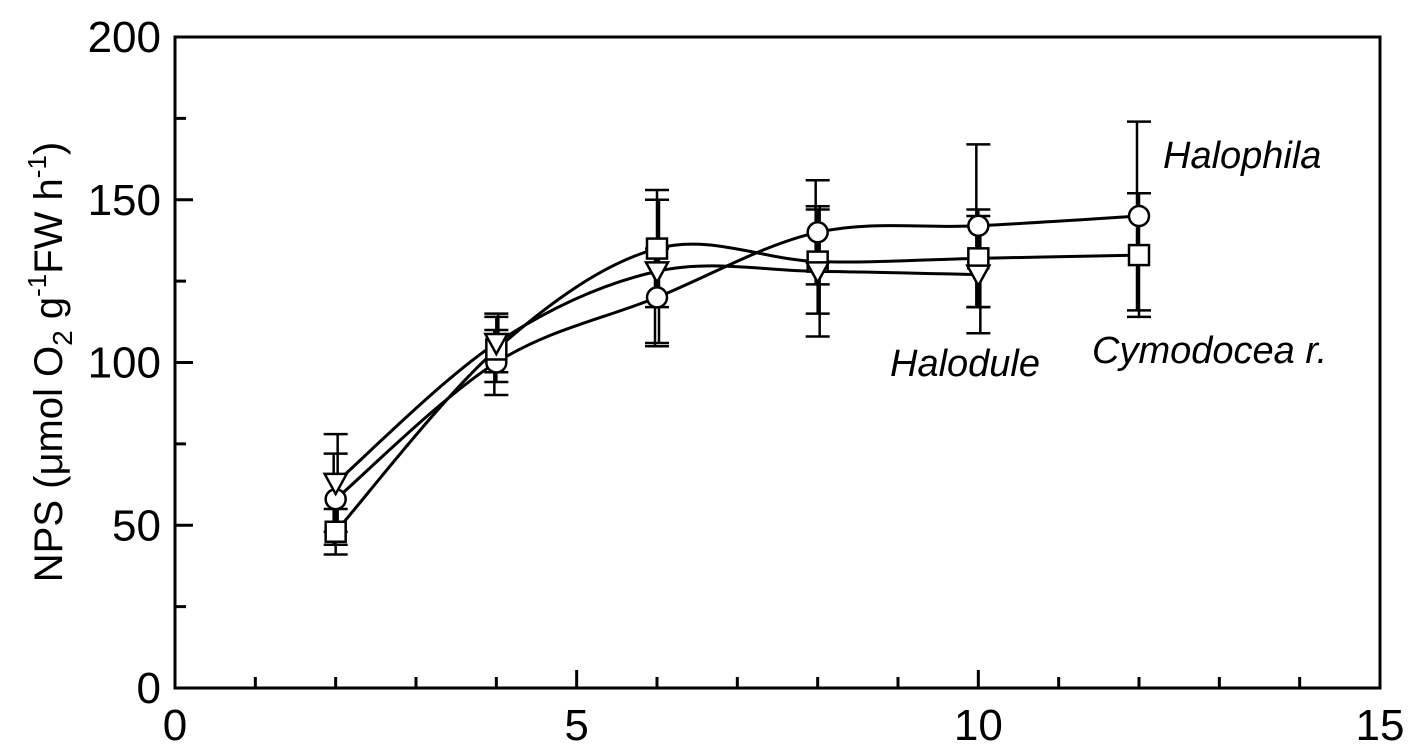 The height and width of the screenshot is (756, 1418). I want to click on y-axis-label: NPS (μmol O2 g-1FW h-1), so click(50, 362).